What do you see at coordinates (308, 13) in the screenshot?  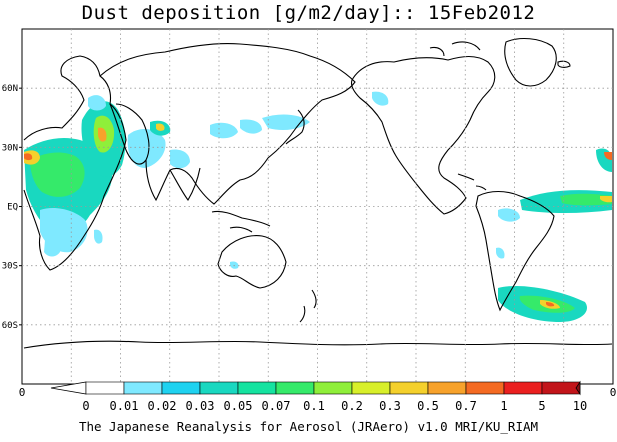 I see `map-title: Dust deposition [g/m2/day]:: 15Feb2012` at bounding box center [308, 13].